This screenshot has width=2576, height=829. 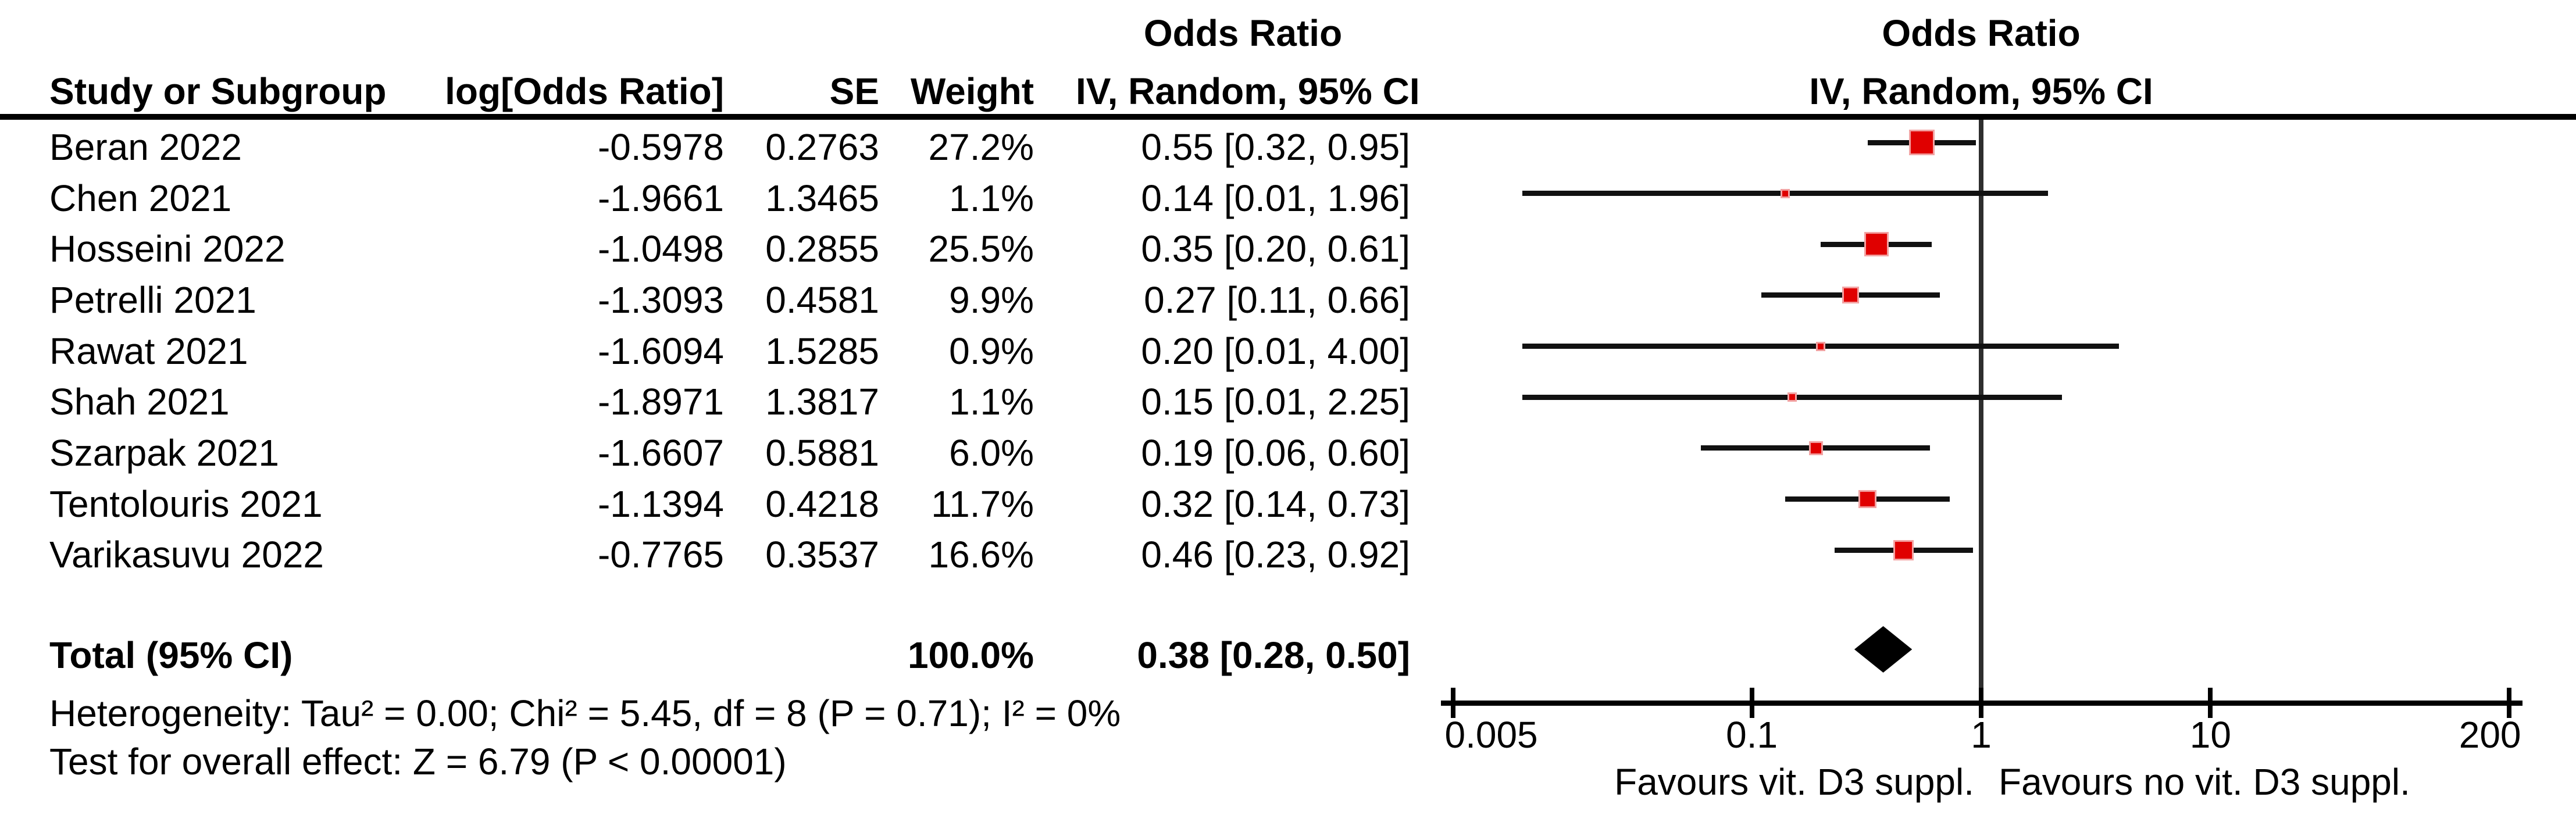 What do you see at coordinates (152, 299) in the screenshot?
I see `study-name: Petrelli 2021` at bounding box center [152, 299].